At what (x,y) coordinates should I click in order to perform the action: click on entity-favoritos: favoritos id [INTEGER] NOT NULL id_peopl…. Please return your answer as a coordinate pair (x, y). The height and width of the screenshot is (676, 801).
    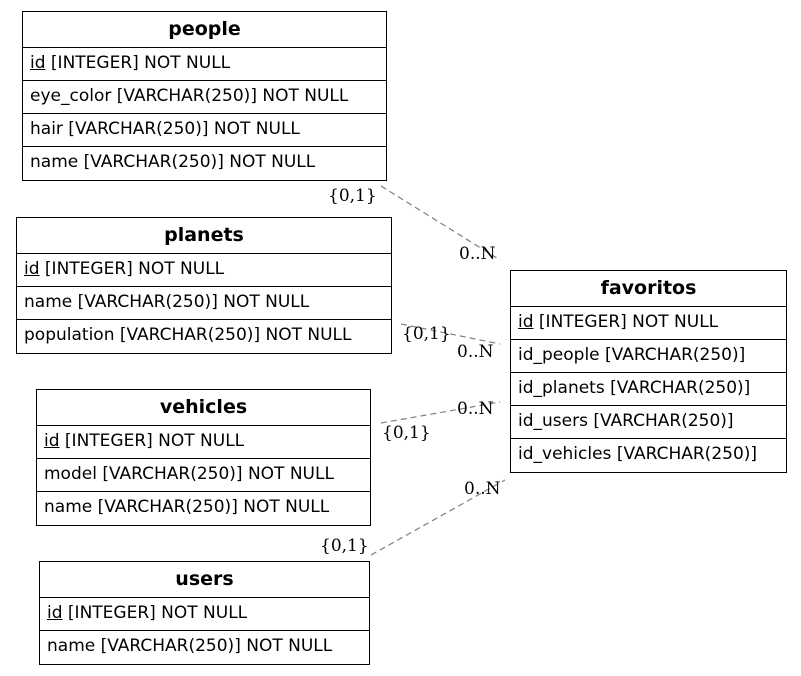
    Looking at the image, I should click on (648, 371).